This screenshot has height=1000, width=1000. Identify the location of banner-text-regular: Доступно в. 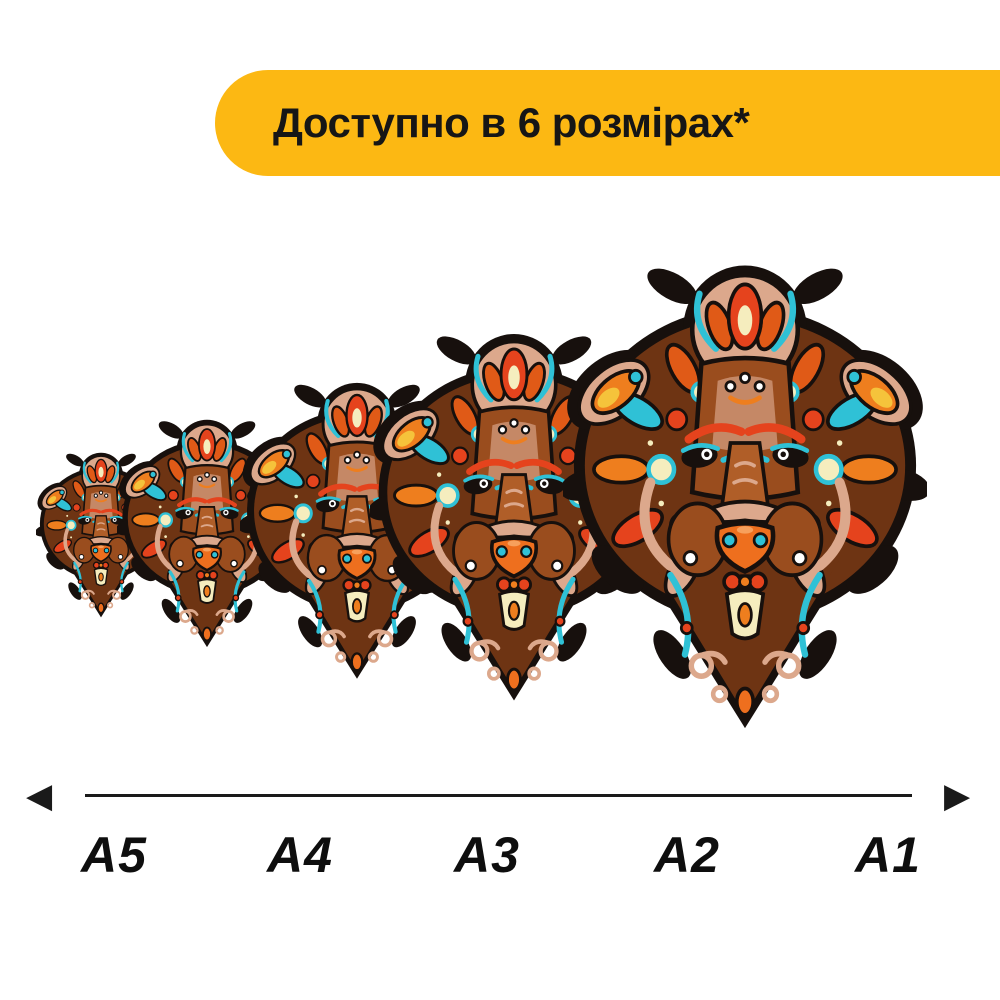
(389, 122).